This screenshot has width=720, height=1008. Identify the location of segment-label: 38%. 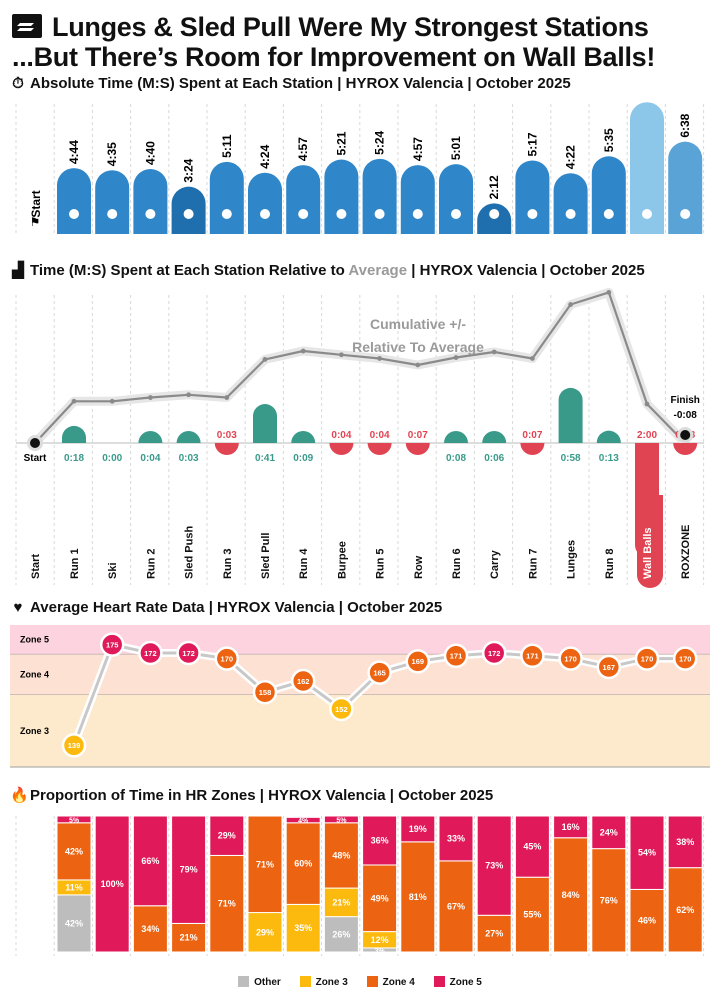
(685, 842).